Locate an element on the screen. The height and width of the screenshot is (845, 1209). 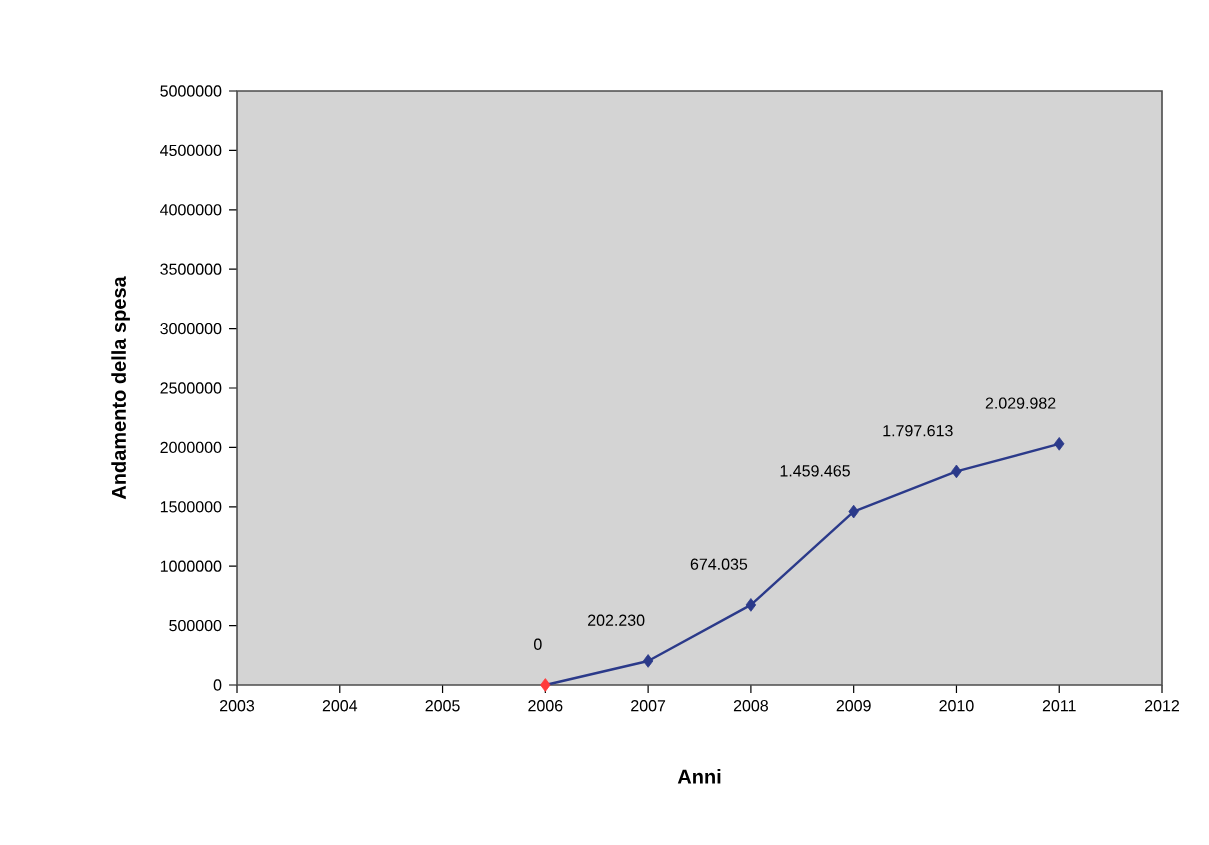
data-label: 0 is located at coordinates (538, 644).